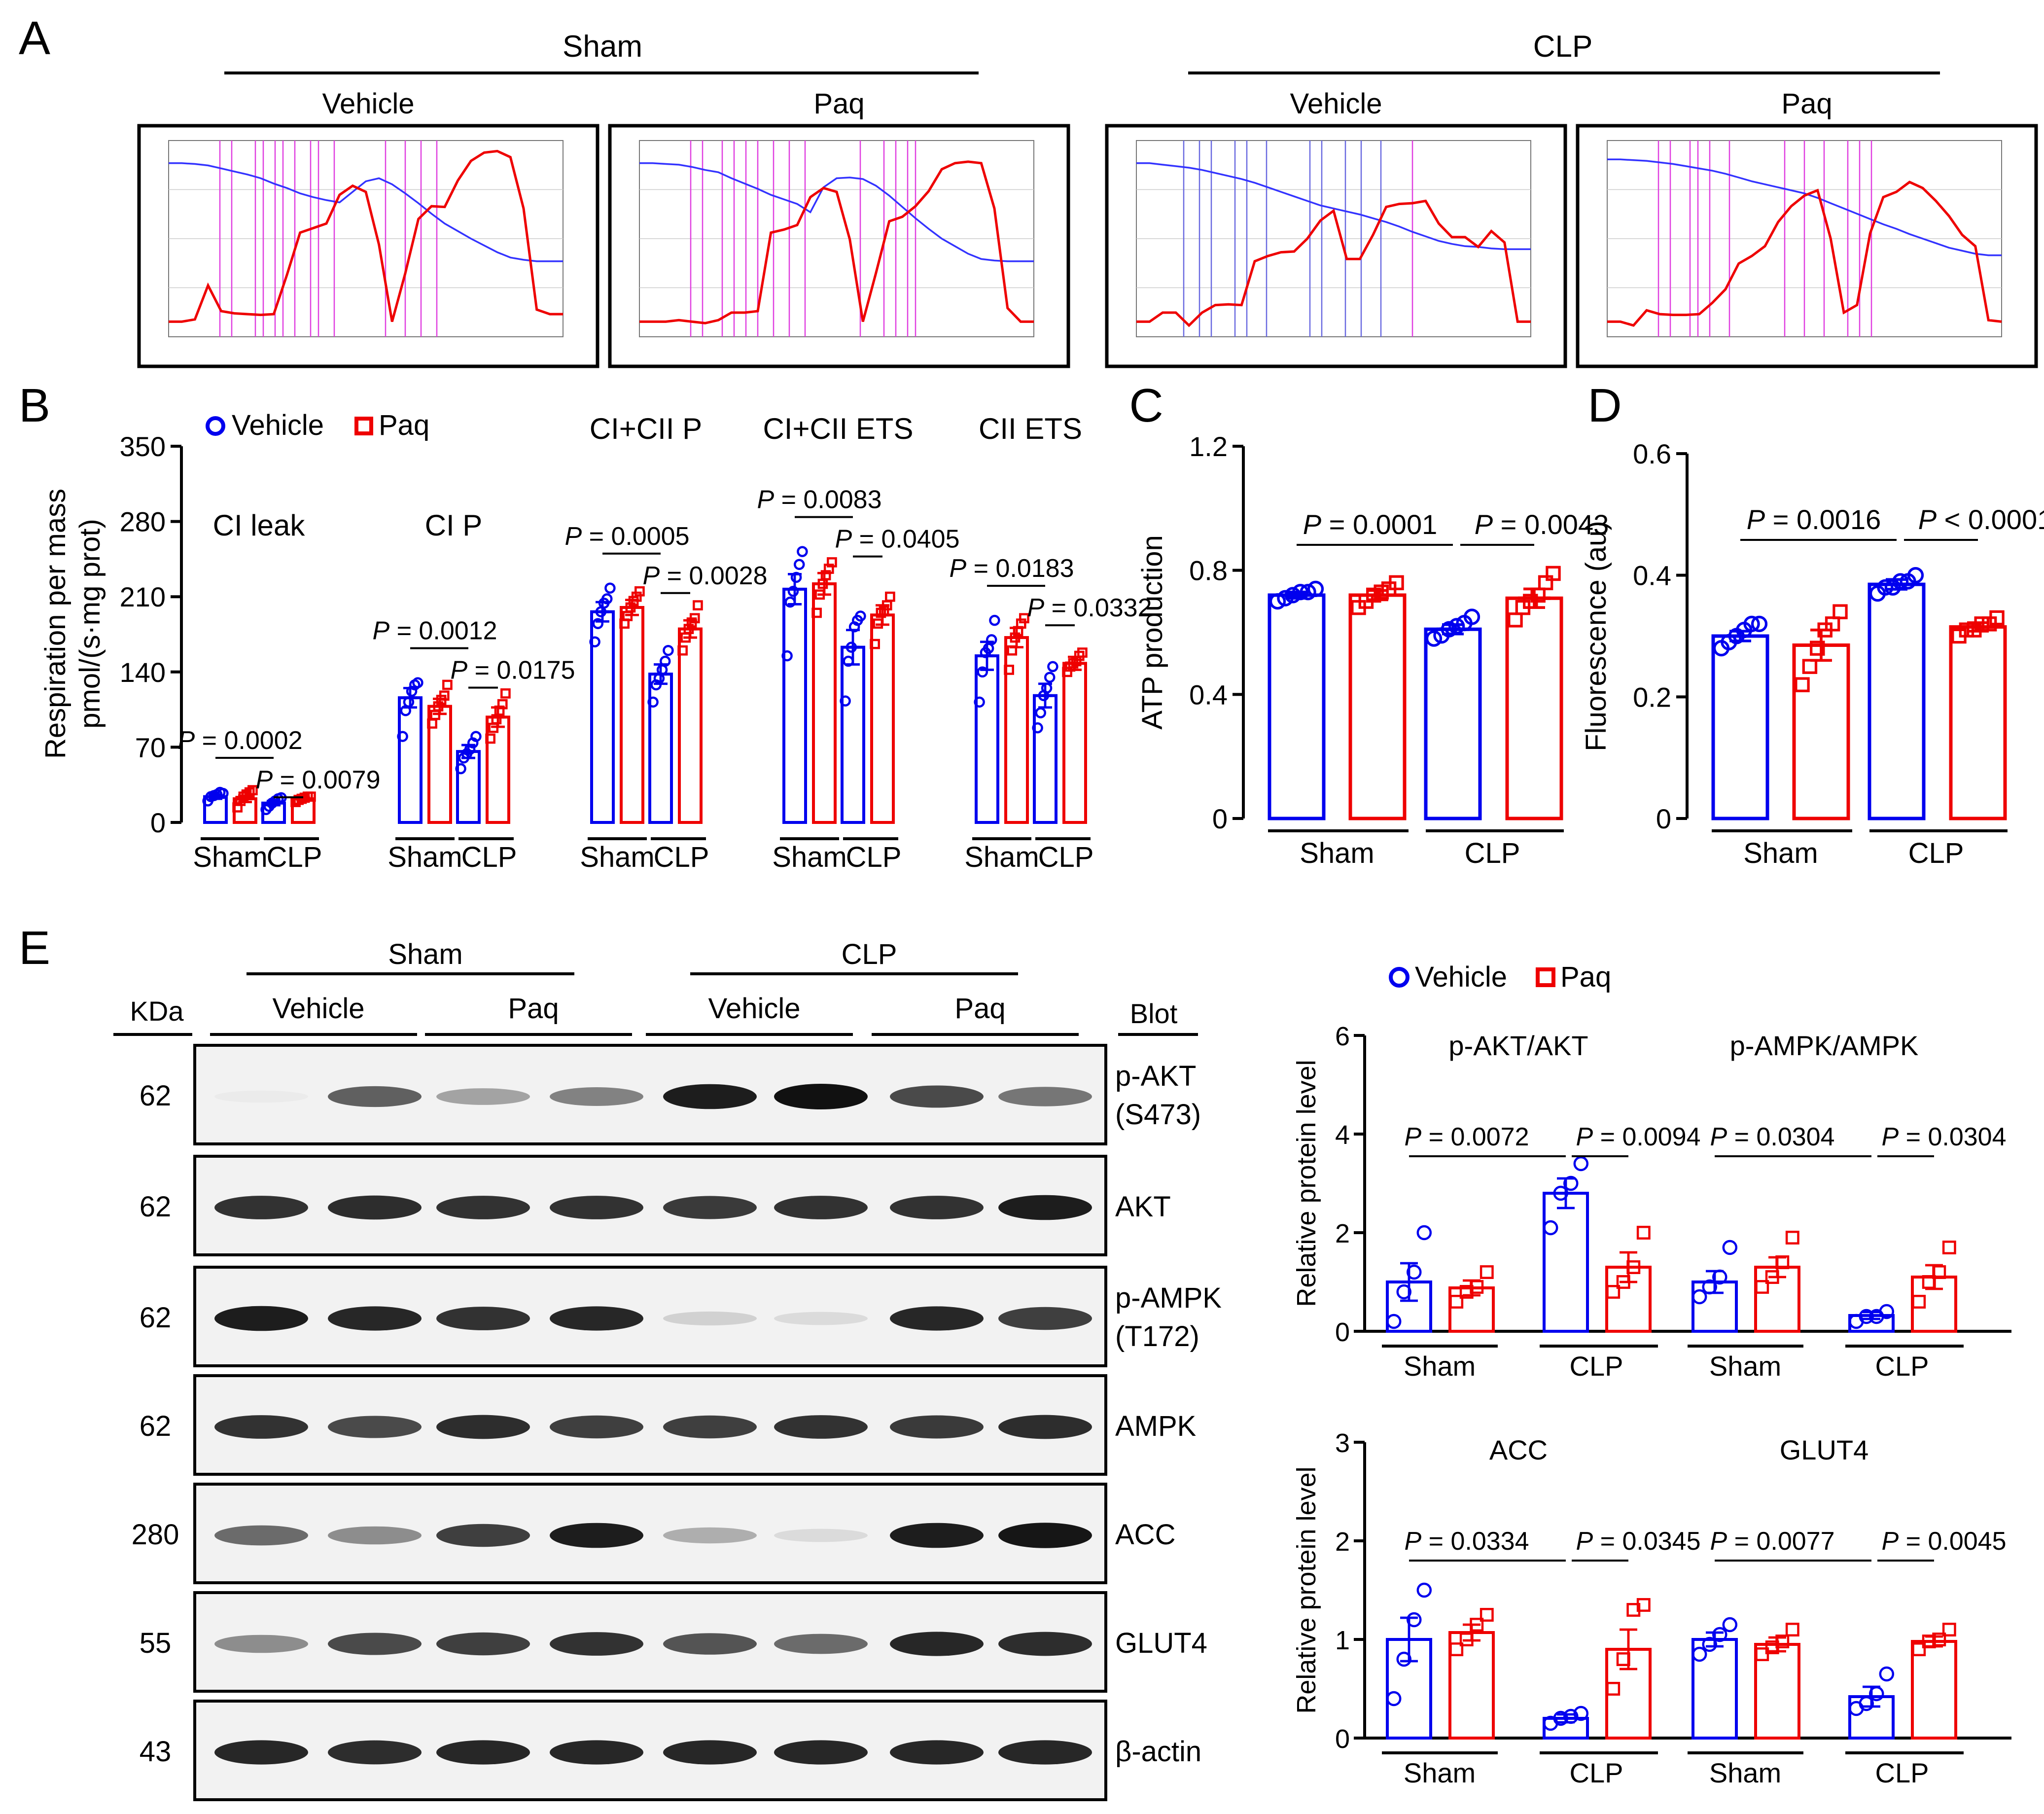 This screenshot has height=1814, width=2044. Describe the element at coordinates (1551, 524) in the screenshot. I see `p-rest: = 0.0043` at that location.